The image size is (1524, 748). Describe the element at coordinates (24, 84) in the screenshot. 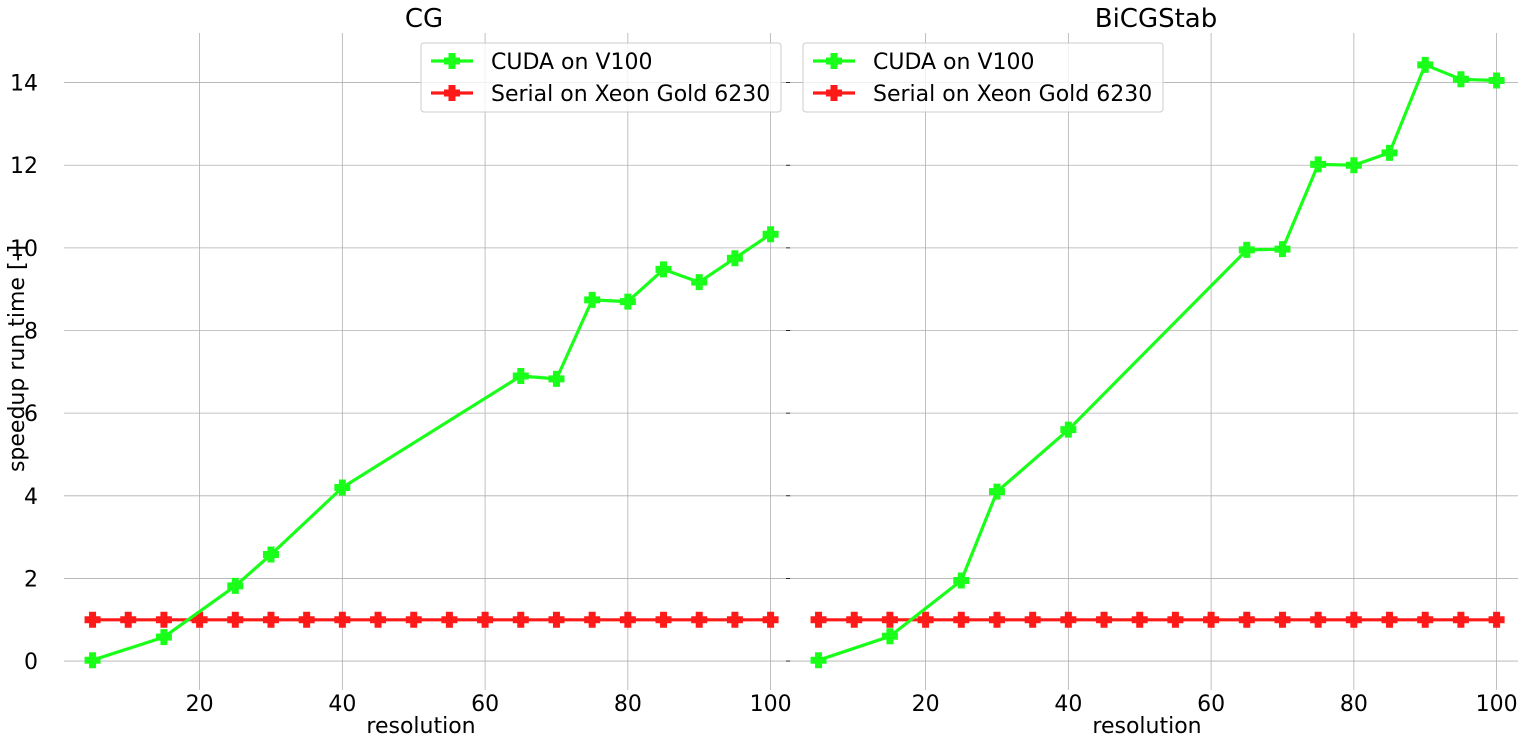

I see `y-tick-label: 14` at that location.